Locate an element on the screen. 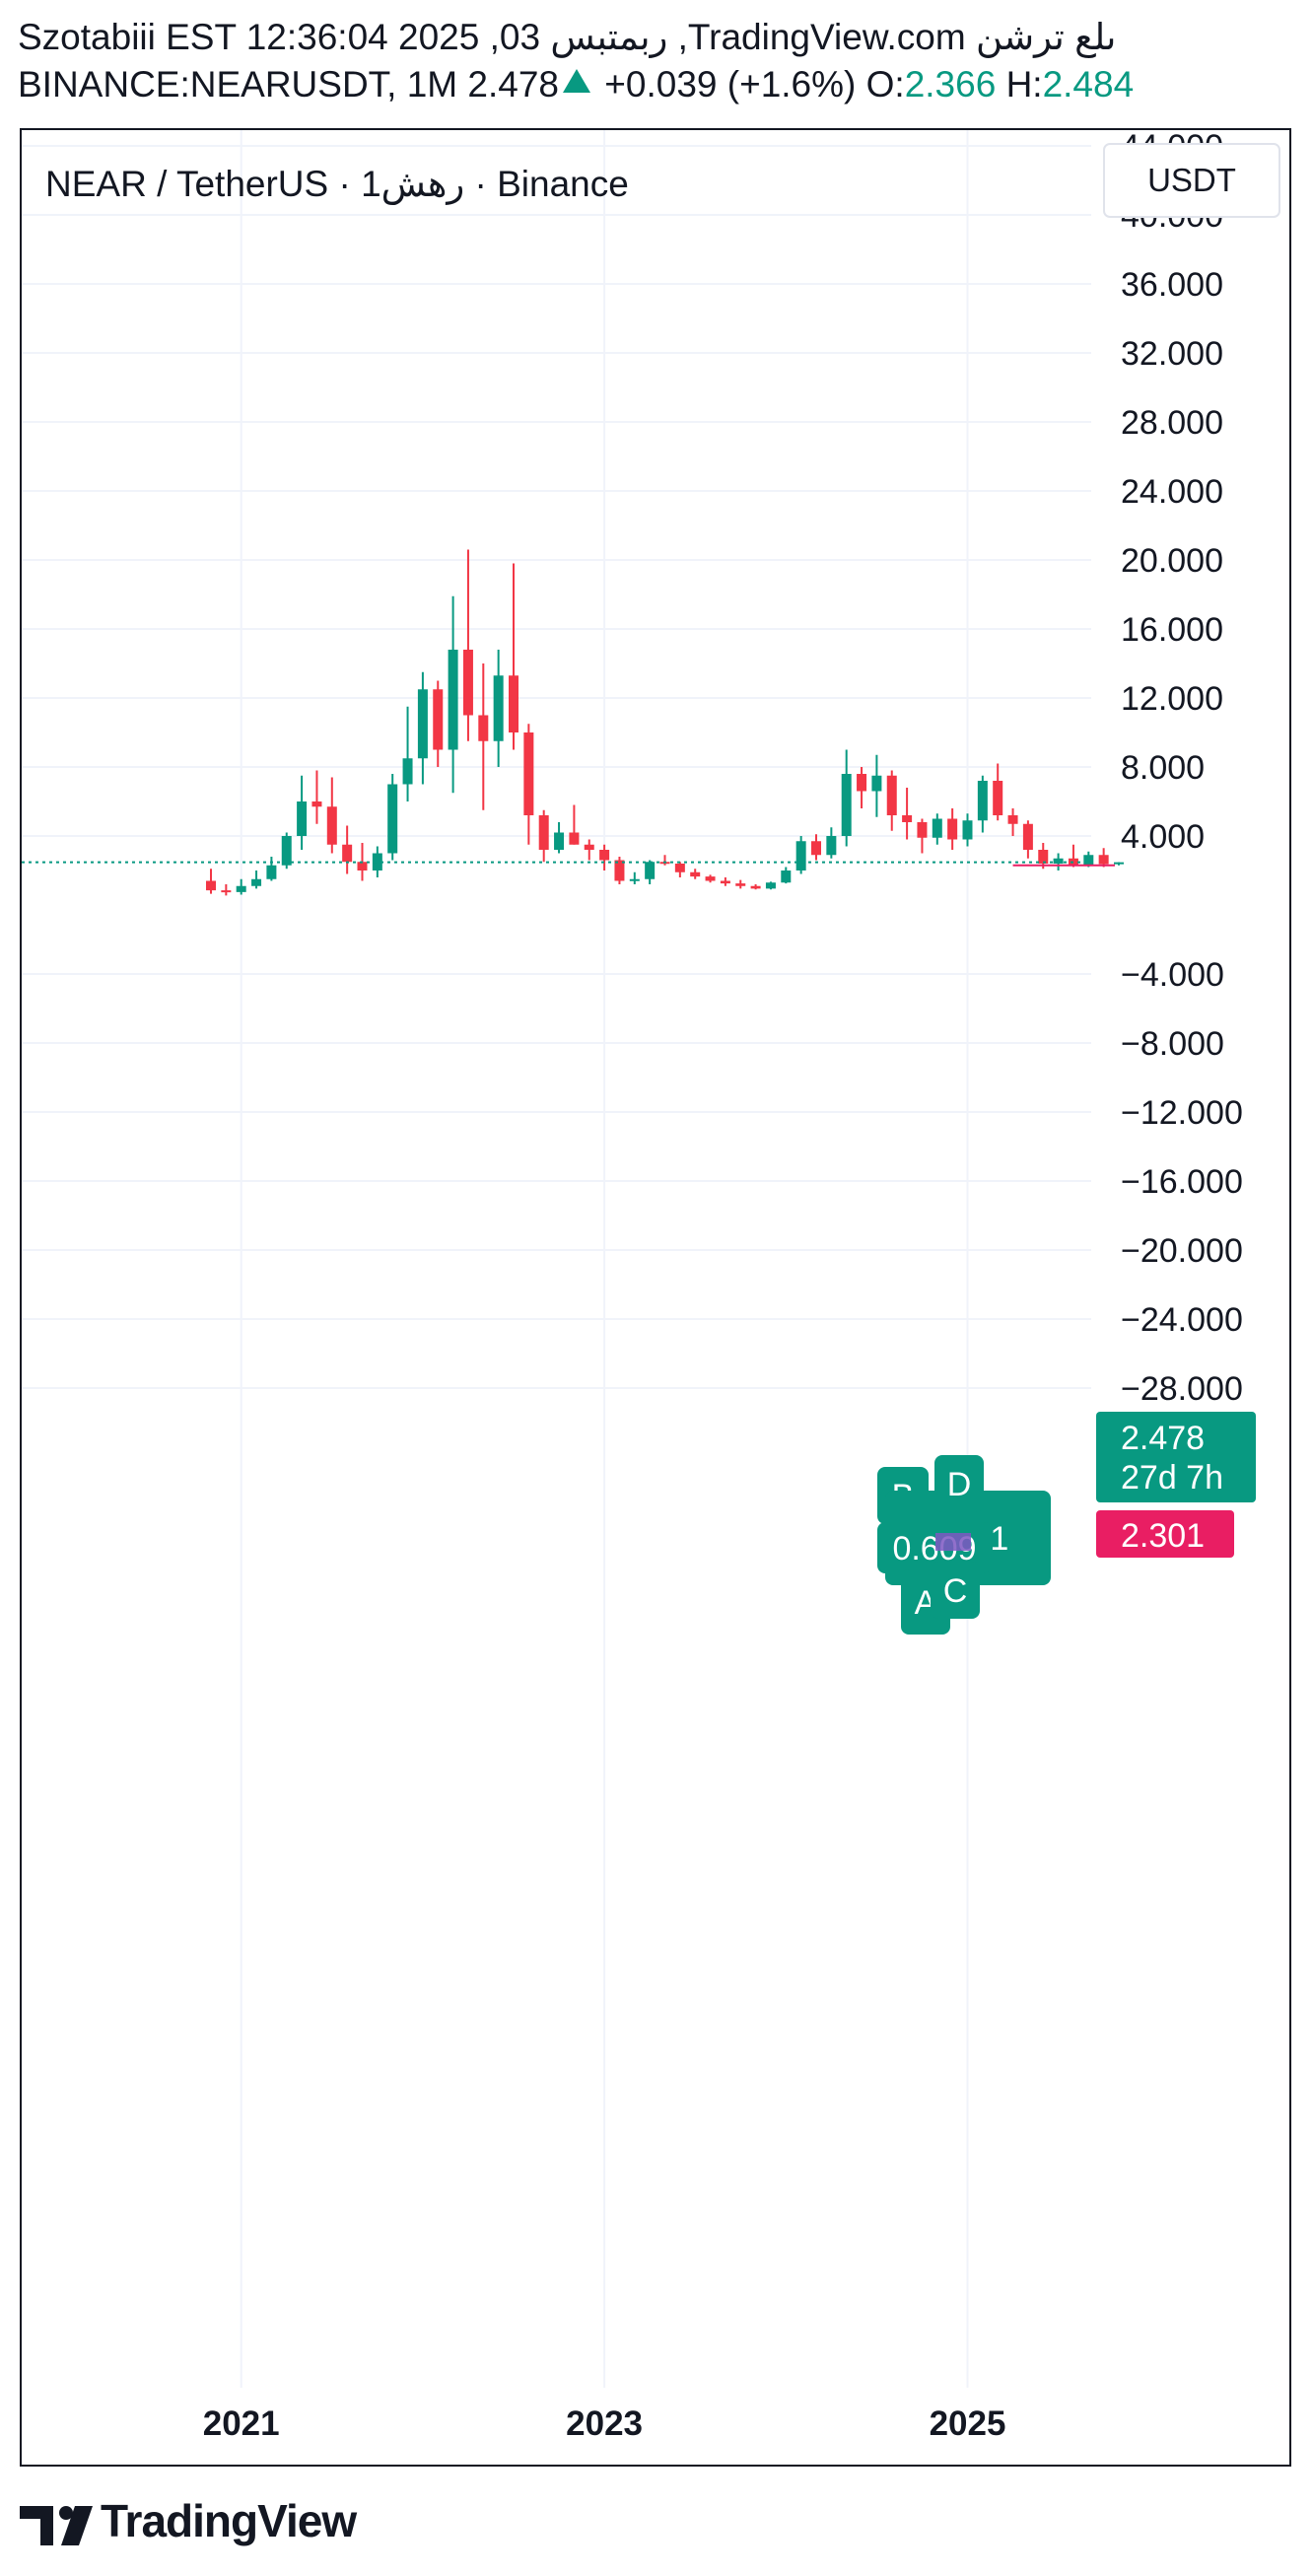 This screenshot has height=2576, width=1313. x-axis-label: 2023 is located at coordinates (604, 2424).